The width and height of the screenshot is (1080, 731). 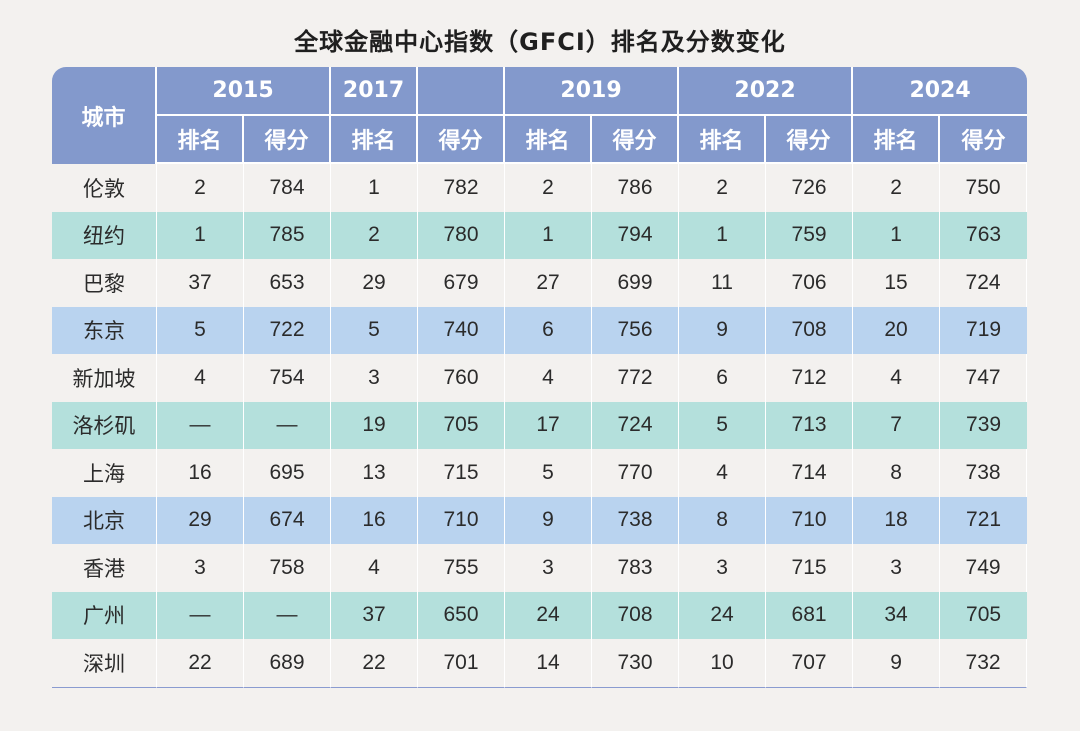 I want to click on table-row: 上海 16 695 13 715 5 770 4 714 8 738, so click(x=540, y=473).